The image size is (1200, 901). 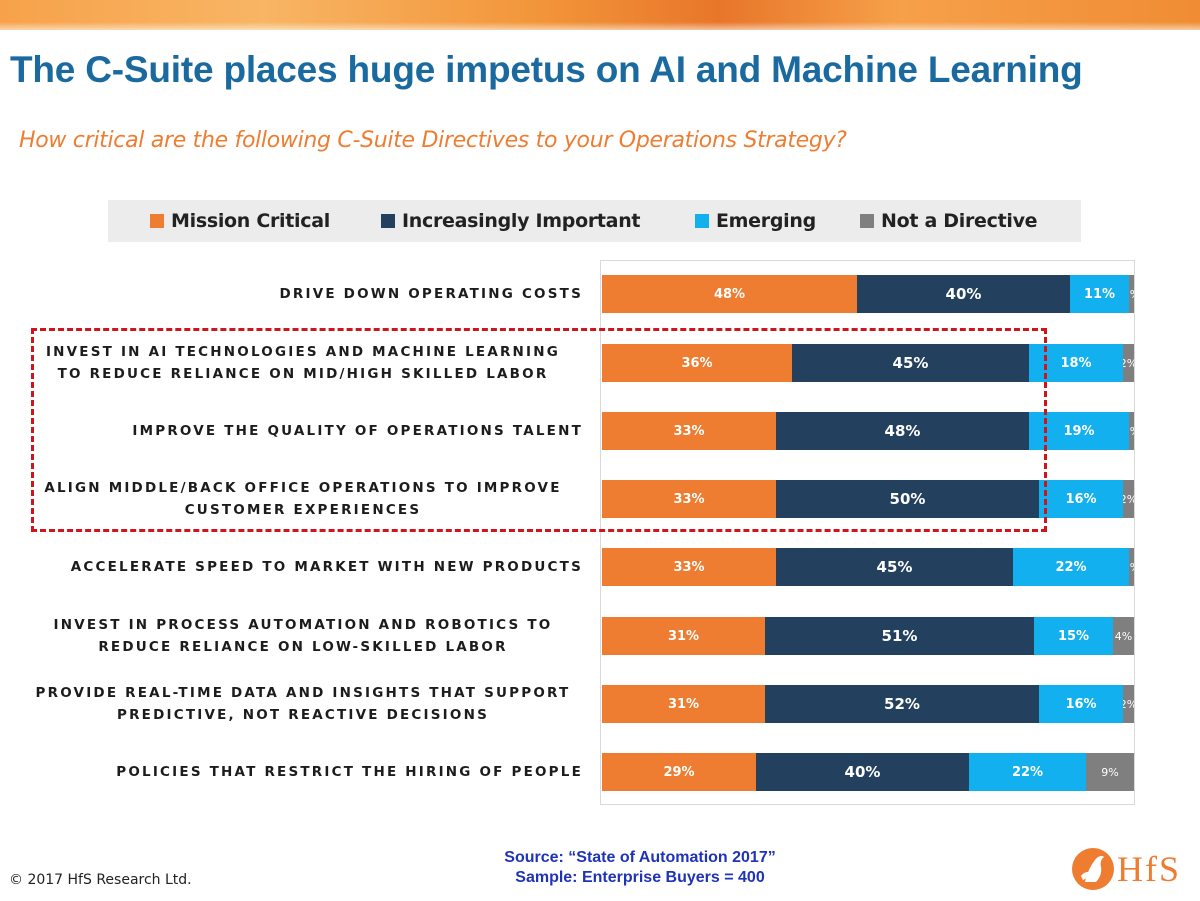 I want to click on bar-segment-nd: 4%, so click(x=1123, y=636).